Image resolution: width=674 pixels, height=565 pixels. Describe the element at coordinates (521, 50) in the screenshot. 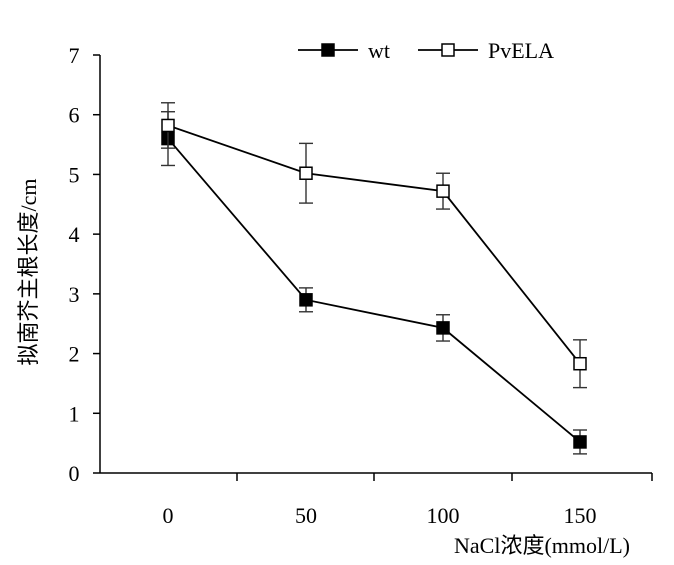

I see `legend-label: PvELA` at that location.